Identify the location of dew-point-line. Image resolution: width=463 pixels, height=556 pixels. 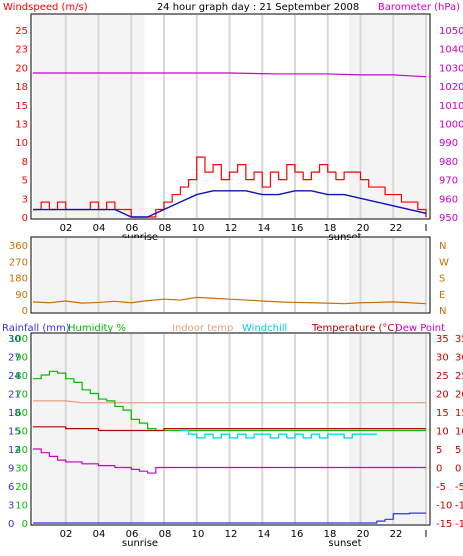
(229, 461).